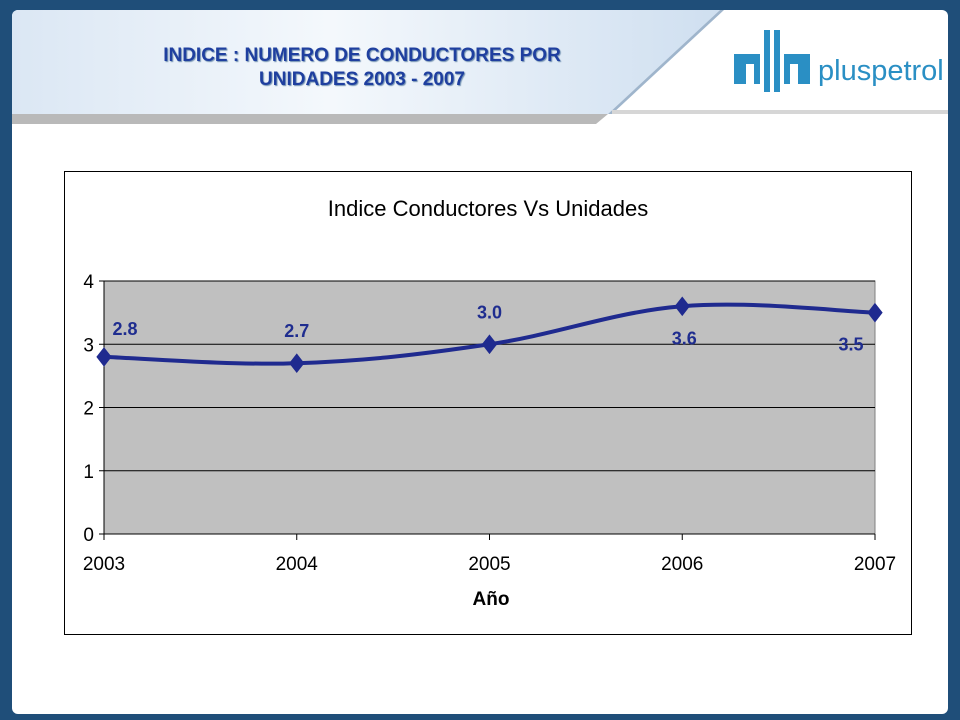 The height and width of the screenshot is (720, 960). I want to click on data-label: 3.6, so click(684, 338).